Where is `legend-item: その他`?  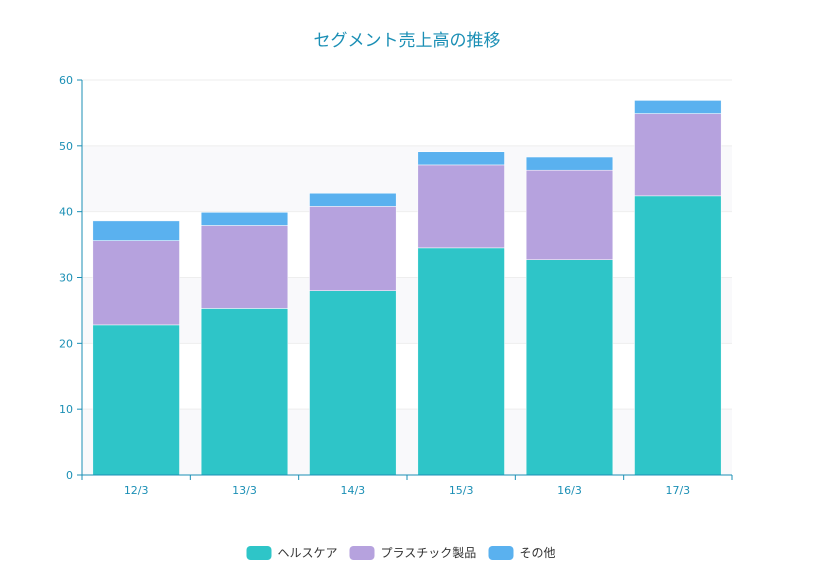 legend-item: その他 is located at coordinates (522, 553).